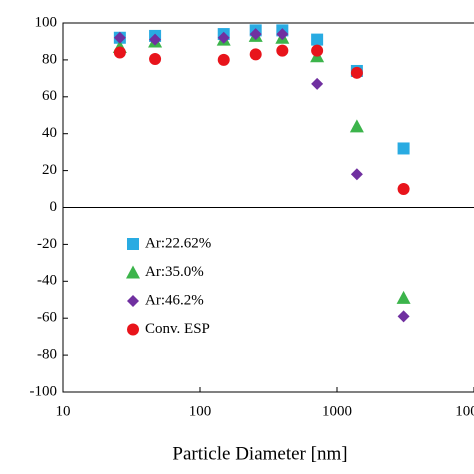 This screenshot has width=474, height=474. What do you see at coordinates (54, 207) in the screenshot?
I see `y-tick-label: 0` at bounding box center [54, 207].